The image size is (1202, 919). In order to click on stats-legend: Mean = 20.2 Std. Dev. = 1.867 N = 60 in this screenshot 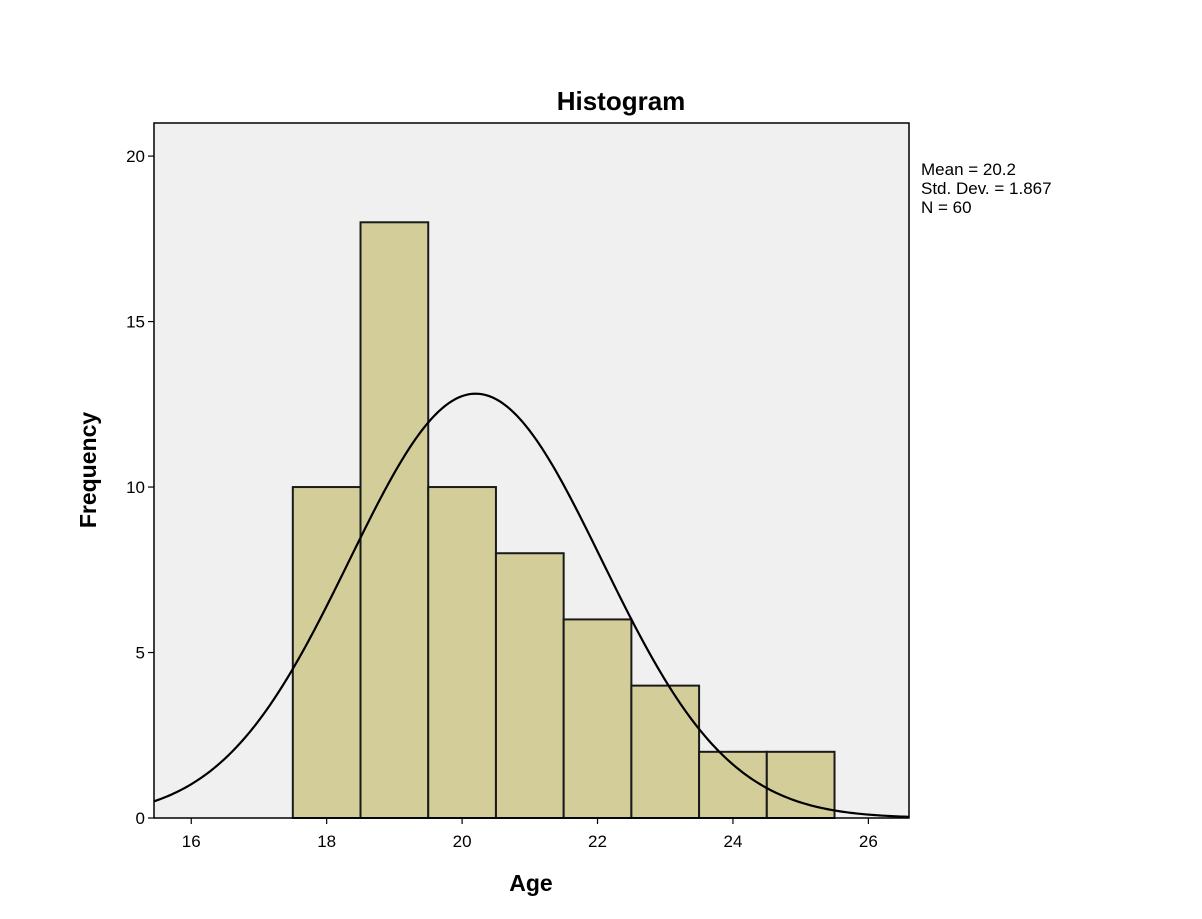, I will do `click(986, 188)`.